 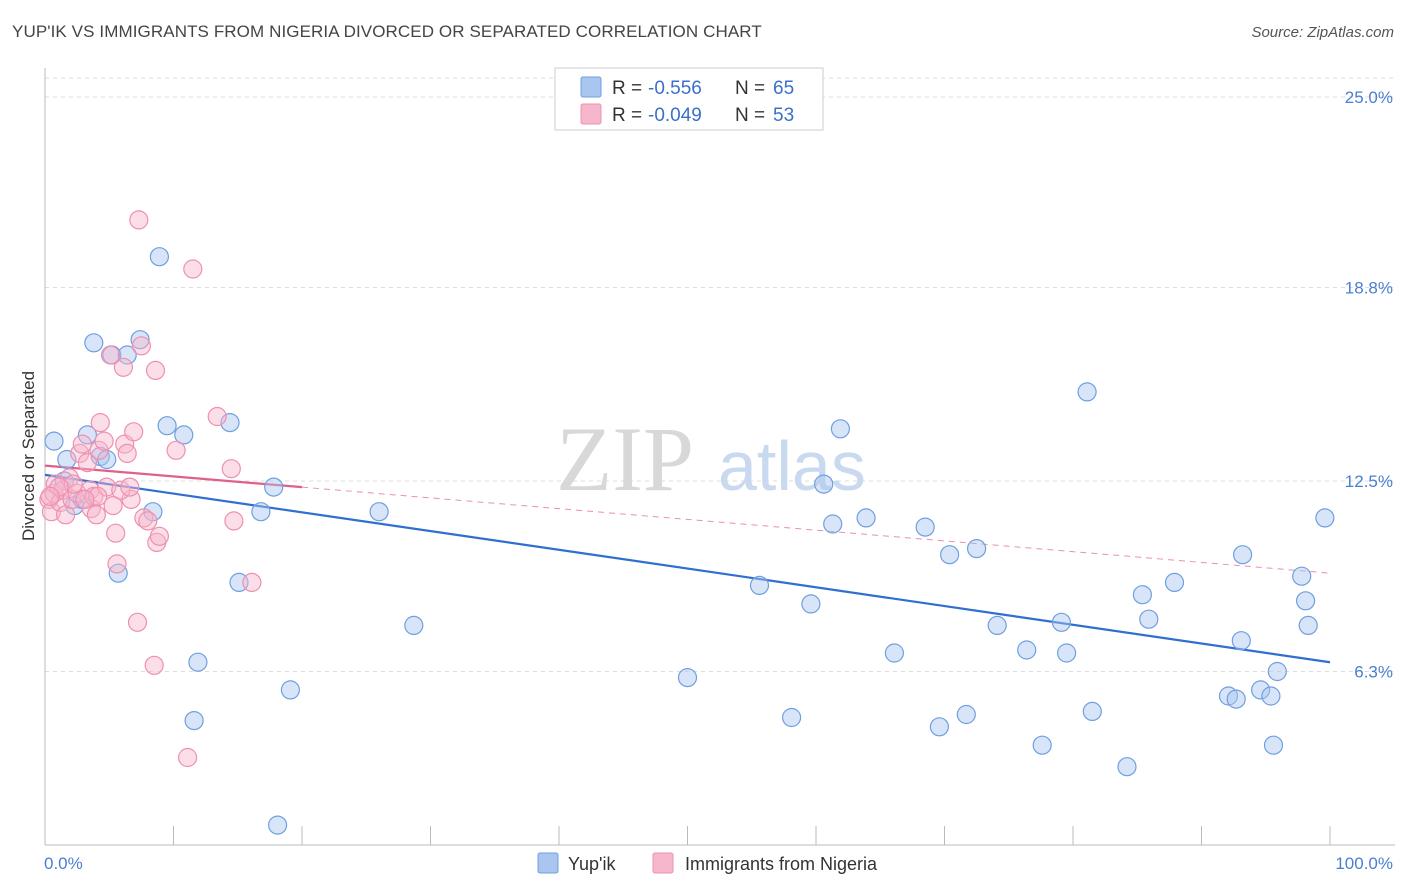 What do you see at coordinates (792, 466) in the screenshot?
I see `watermark-atlas: atlas` at bounding box center [792, 466].